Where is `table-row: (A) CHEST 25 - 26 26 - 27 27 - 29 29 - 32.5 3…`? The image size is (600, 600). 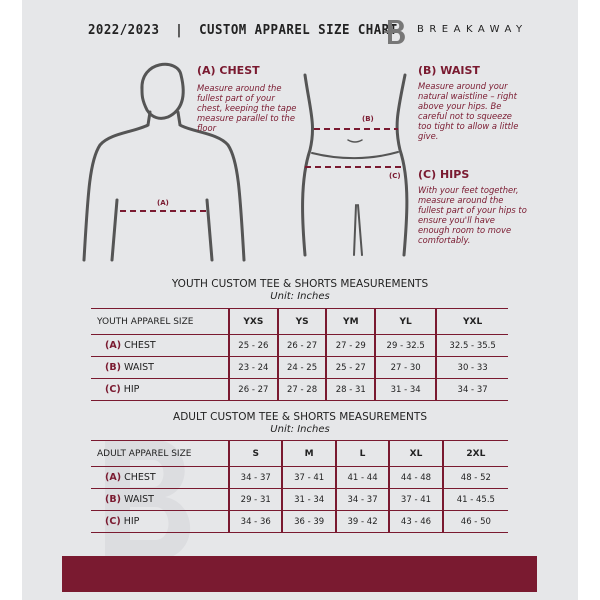
table-row: (A) CHEST 25 - 26 26 - 27 27 - 29 29 - 32.5 3… is located at coordinates (299, 345).